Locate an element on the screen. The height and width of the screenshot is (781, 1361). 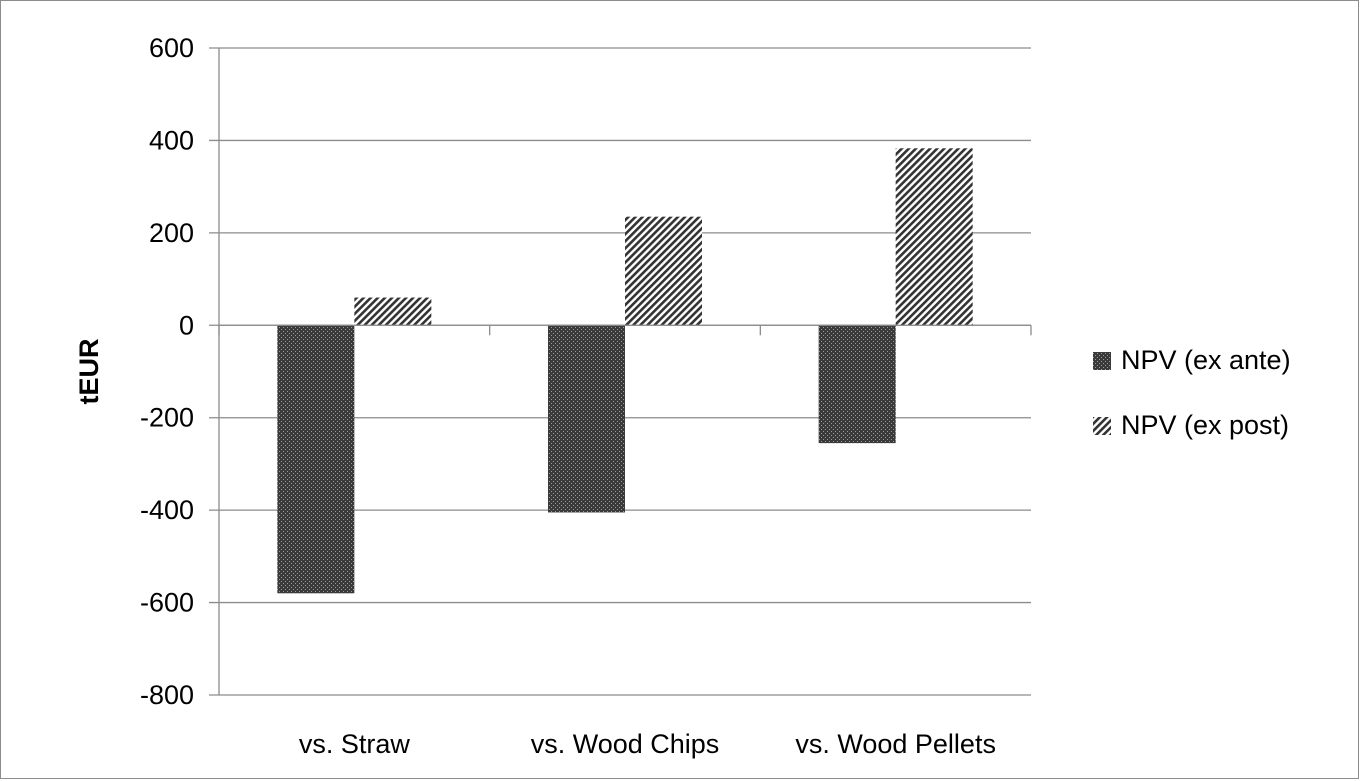
y-tick-label: -800 is located at coordinates (167, 695).